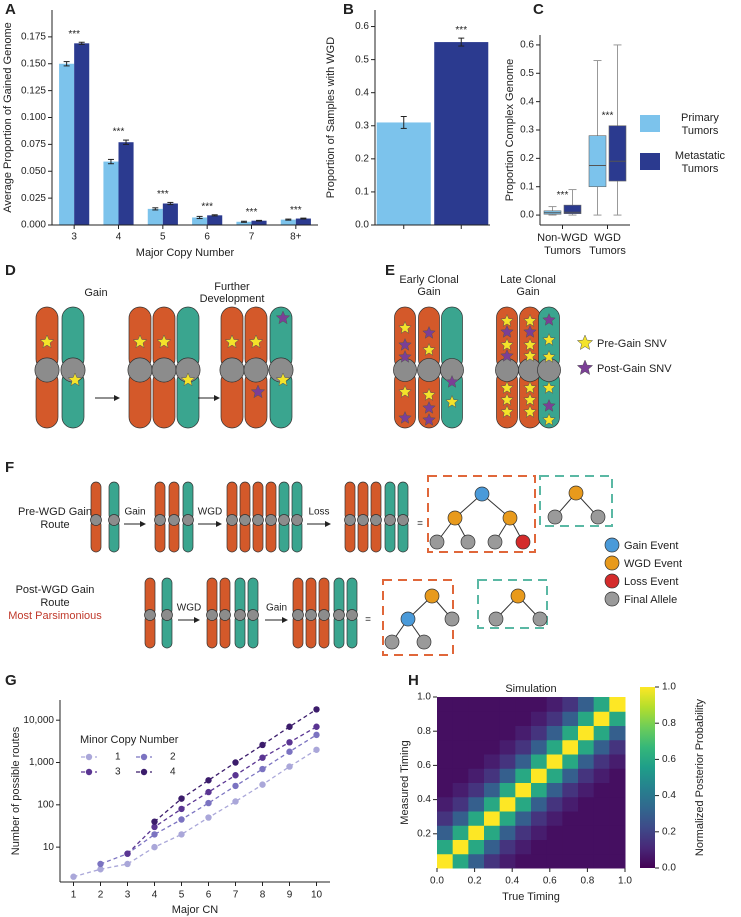 This screenshot has height=917, width=741. I want to click on y-tick-label: 0.5, so click(362, 59).